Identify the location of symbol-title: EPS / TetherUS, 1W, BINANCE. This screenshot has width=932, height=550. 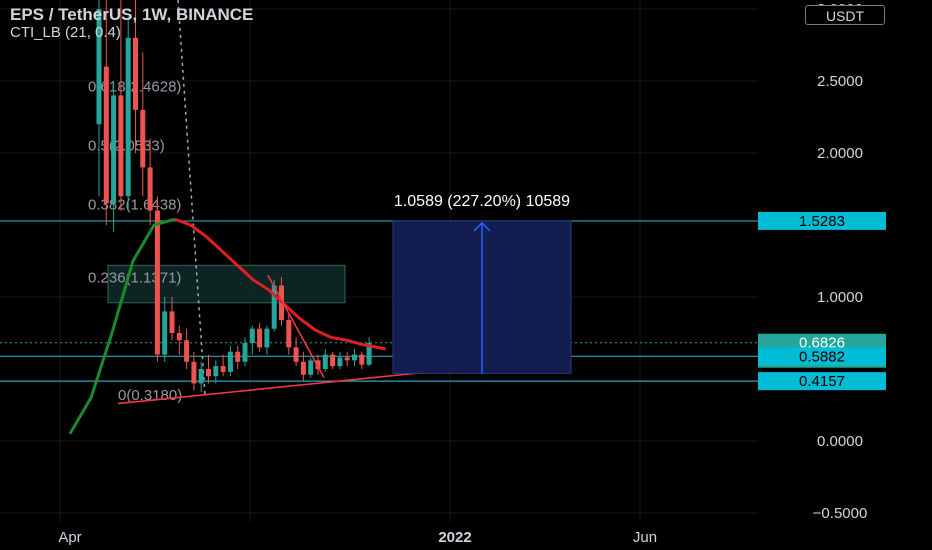
(132, 14).